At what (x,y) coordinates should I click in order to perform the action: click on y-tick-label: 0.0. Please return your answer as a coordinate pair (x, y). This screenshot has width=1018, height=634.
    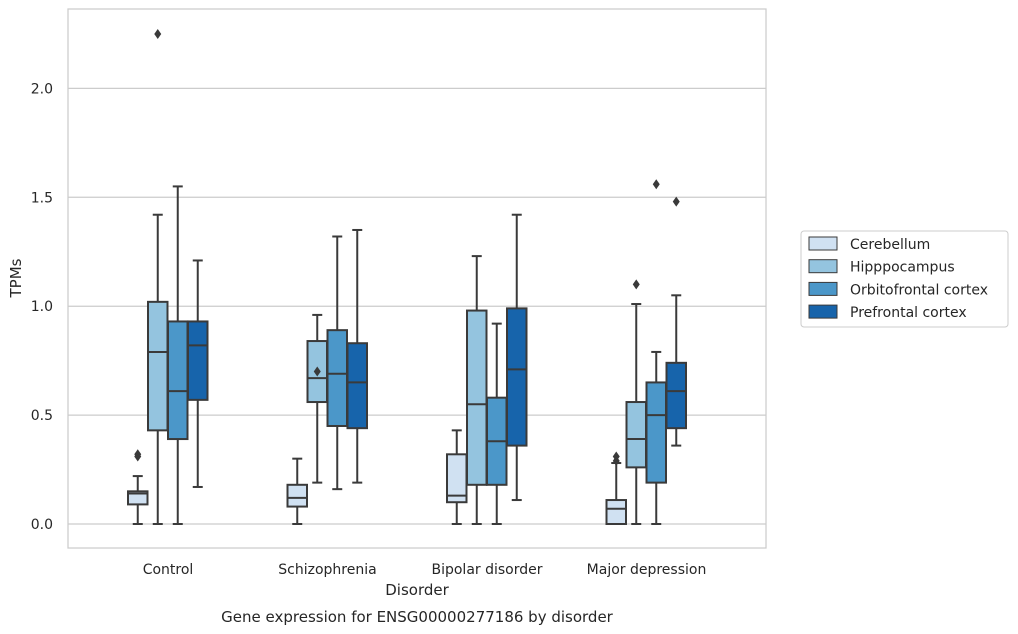
    Looking at the image, I should click on (42, 525).